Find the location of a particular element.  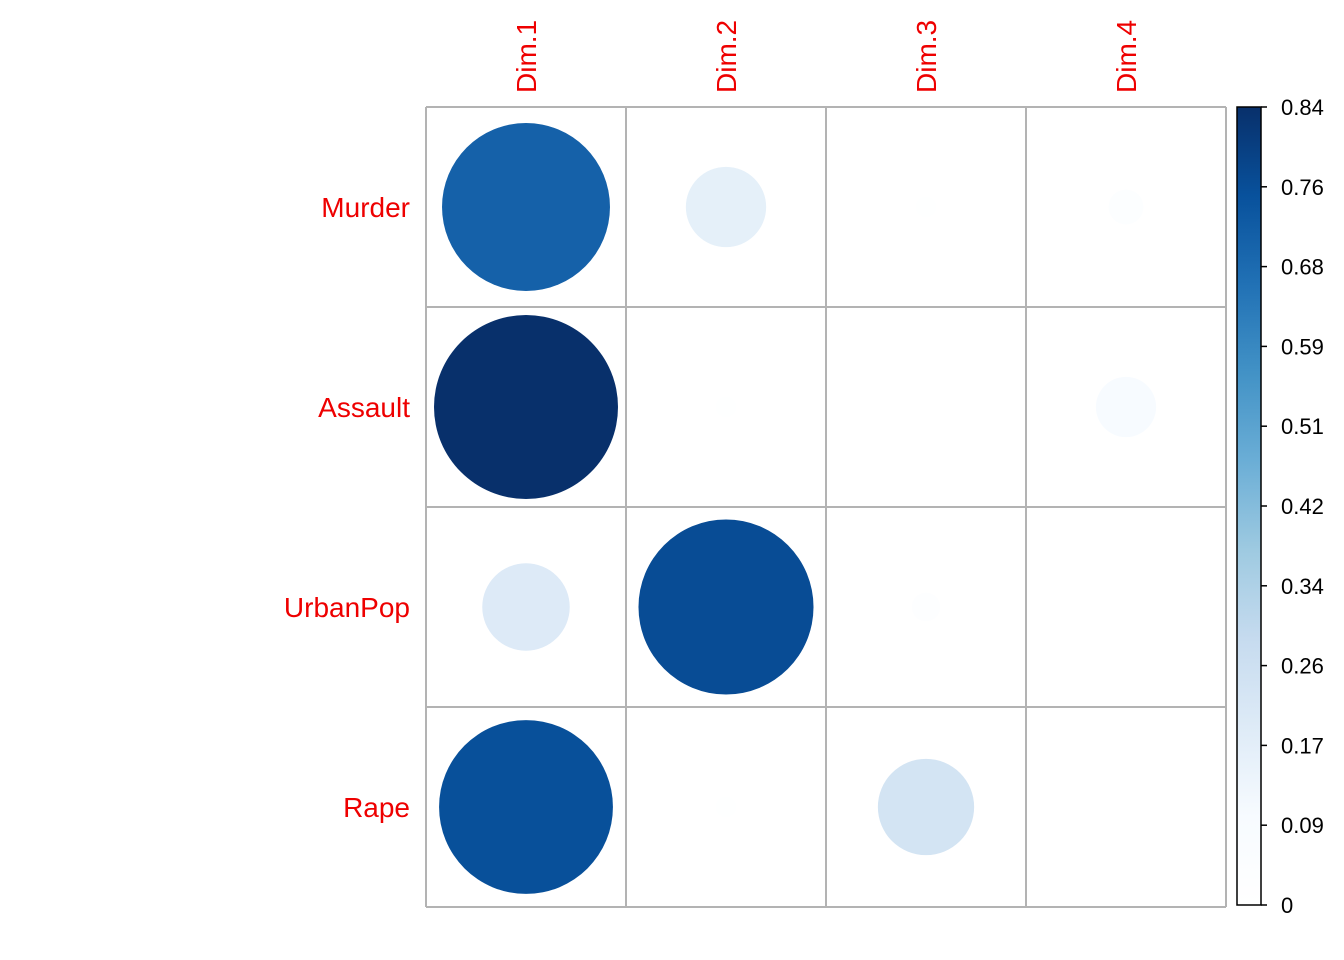

column-labels: Dim.1 Dim.2 Dim.3 Dim.4 is located at coordinates (826, 56).